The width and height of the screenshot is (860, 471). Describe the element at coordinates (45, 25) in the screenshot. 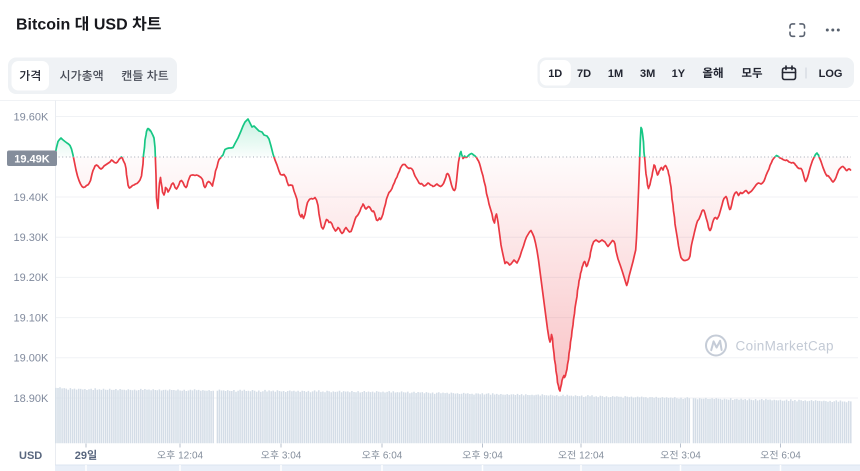

I see `svg-text: Bitcoin` at that location.